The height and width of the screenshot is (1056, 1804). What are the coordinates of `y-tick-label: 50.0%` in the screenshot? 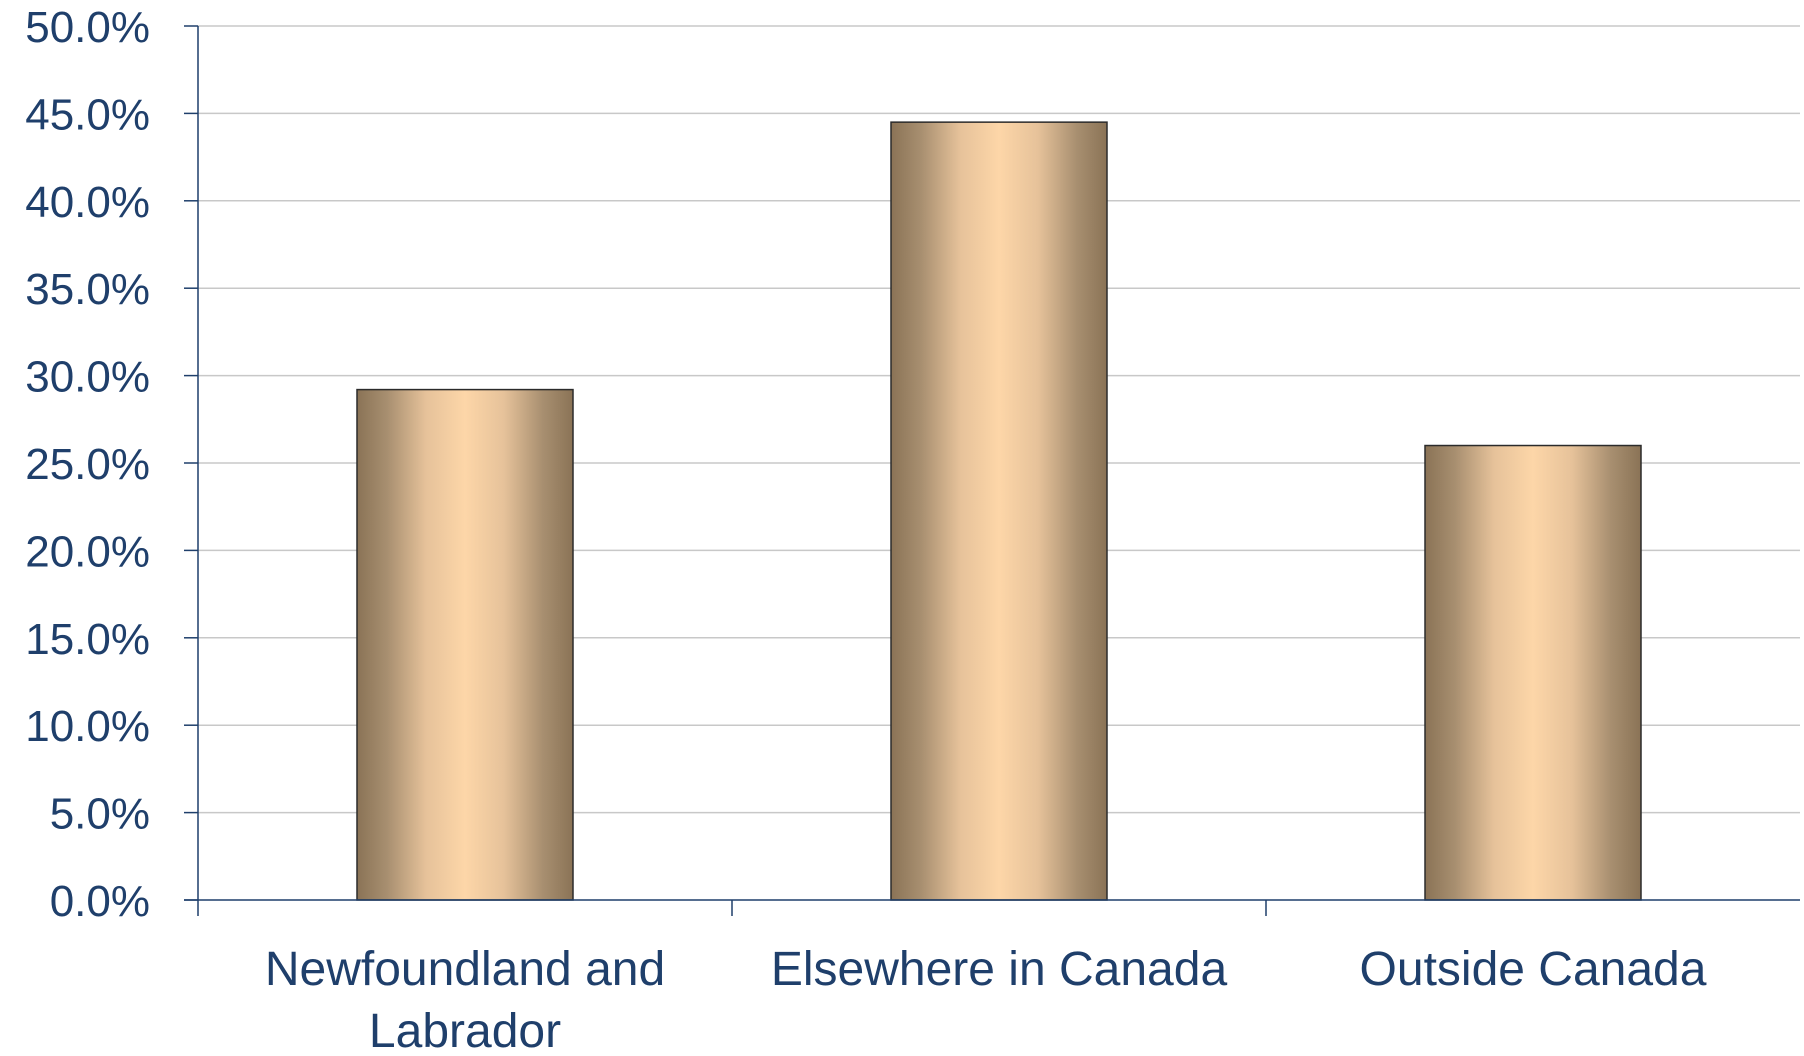 It's located at (87, 27).